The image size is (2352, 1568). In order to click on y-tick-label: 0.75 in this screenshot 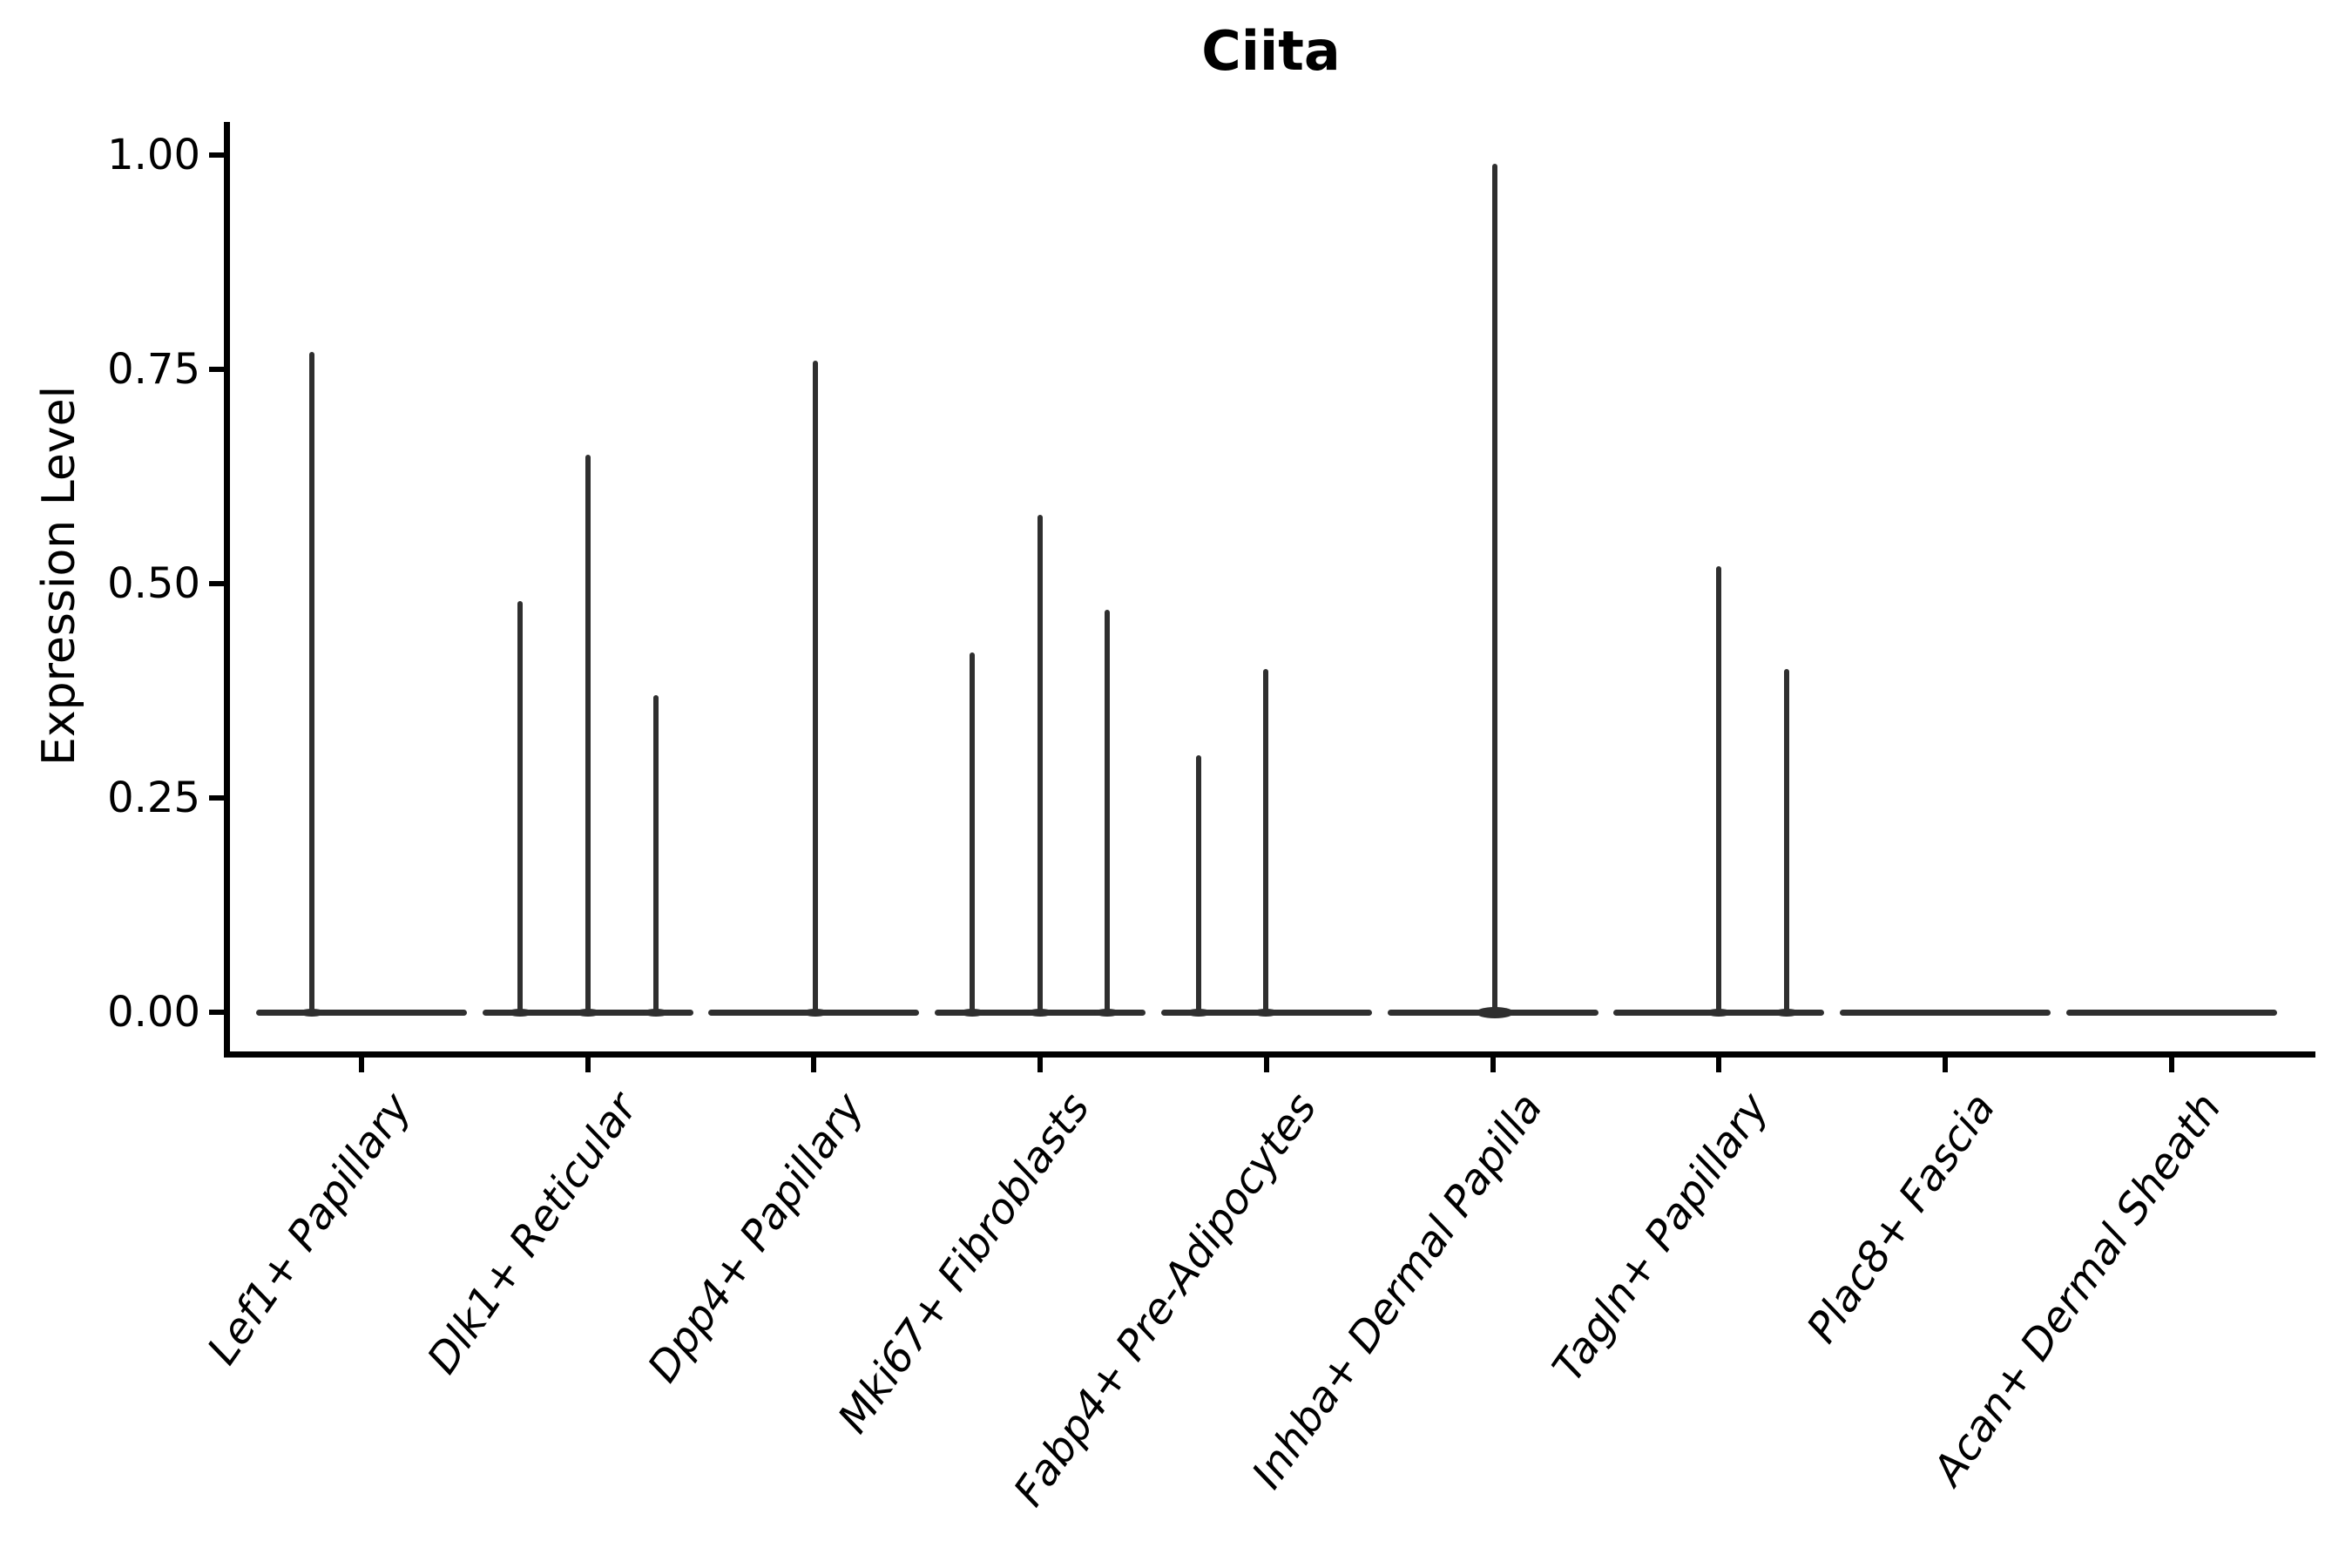, I will do `click(153, 369)`.